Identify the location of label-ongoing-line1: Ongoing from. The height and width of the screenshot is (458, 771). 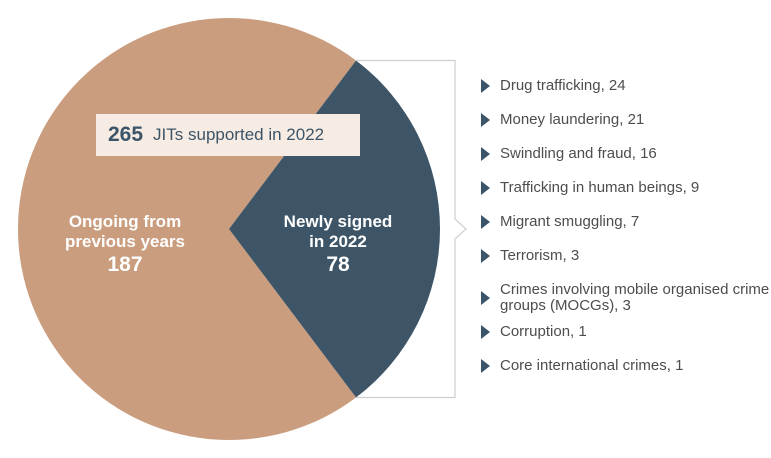
(125, 221).